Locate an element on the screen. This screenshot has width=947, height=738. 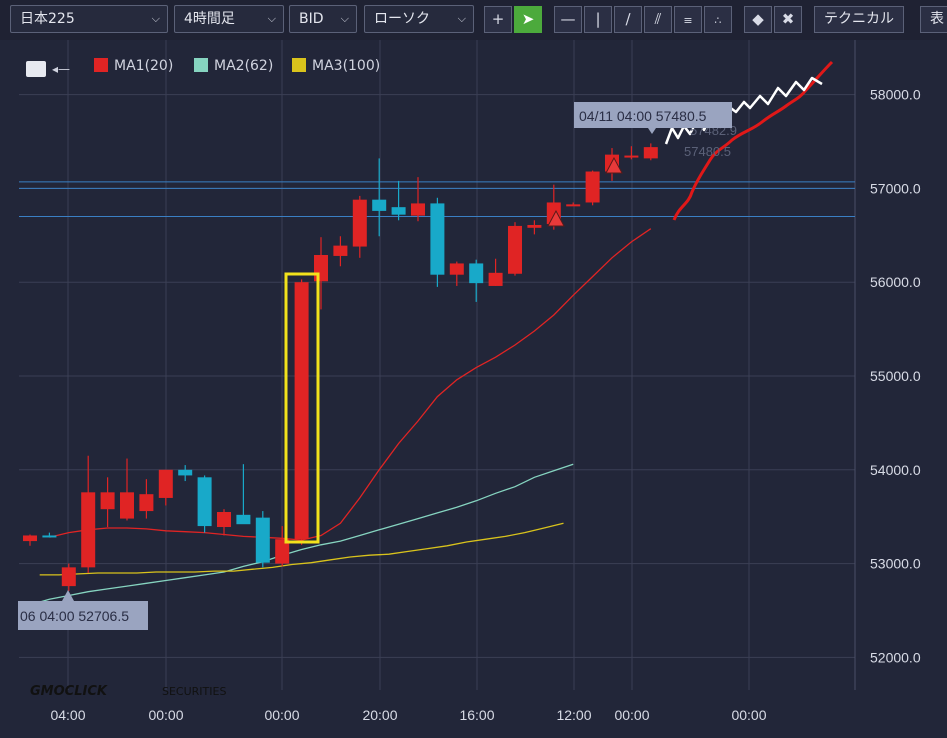
forecast-white-scribble is located at coordinates (743, 110).